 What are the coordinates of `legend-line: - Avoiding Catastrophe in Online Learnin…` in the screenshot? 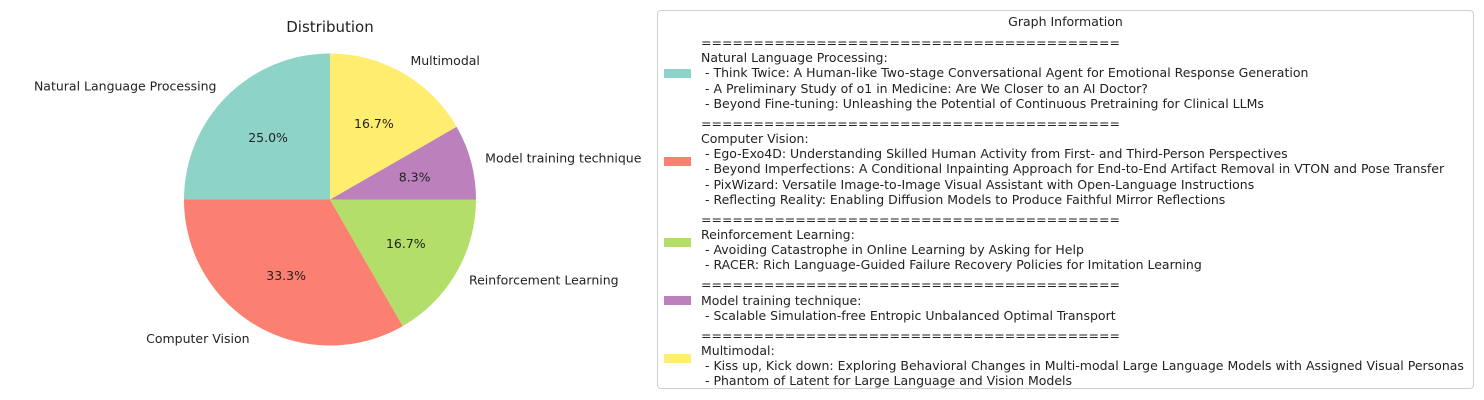 It's located at (892, 250).